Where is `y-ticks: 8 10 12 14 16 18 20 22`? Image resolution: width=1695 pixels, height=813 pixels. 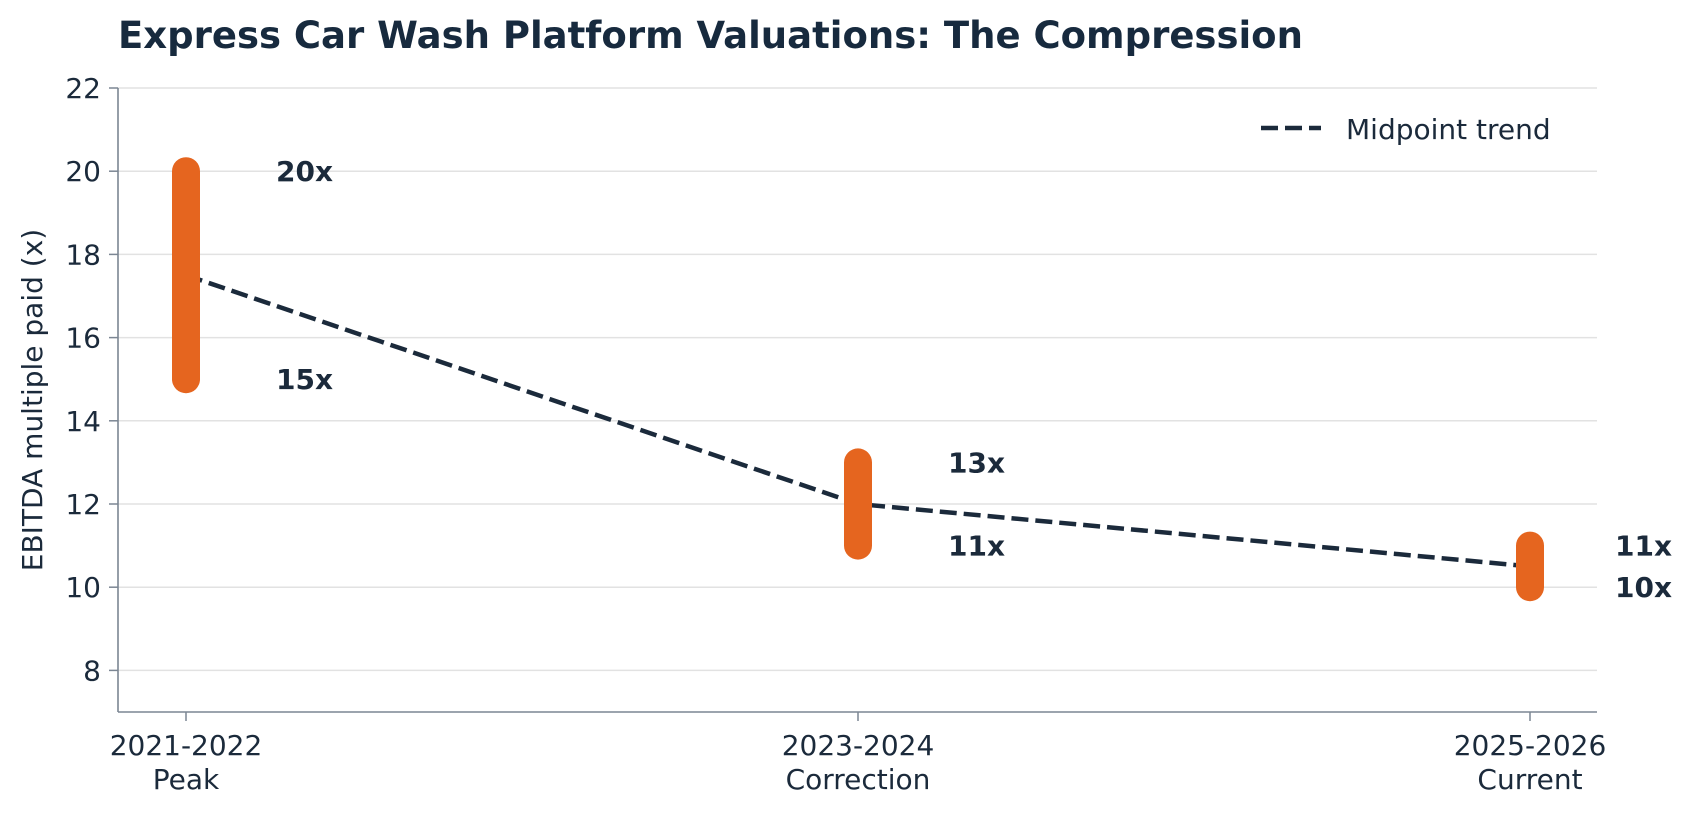
y-ticks: 8 10 12 14 16 18 20 22 is located at coordinates (91, 379).